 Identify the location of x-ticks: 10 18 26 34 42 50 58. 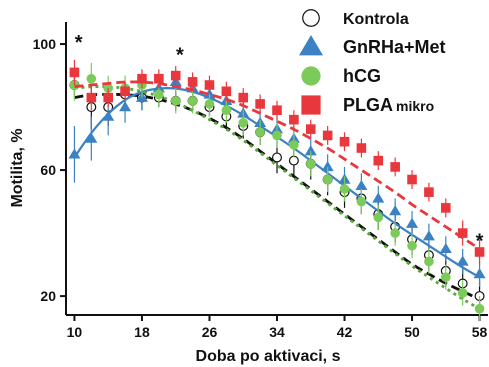
(277, 327).